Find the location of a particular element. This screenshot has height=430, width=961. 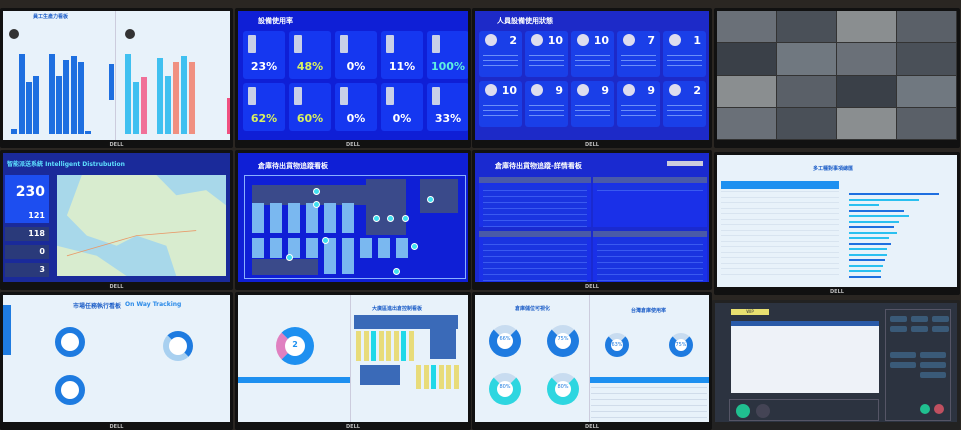

cancel-button is located at coordinates (939, 409).